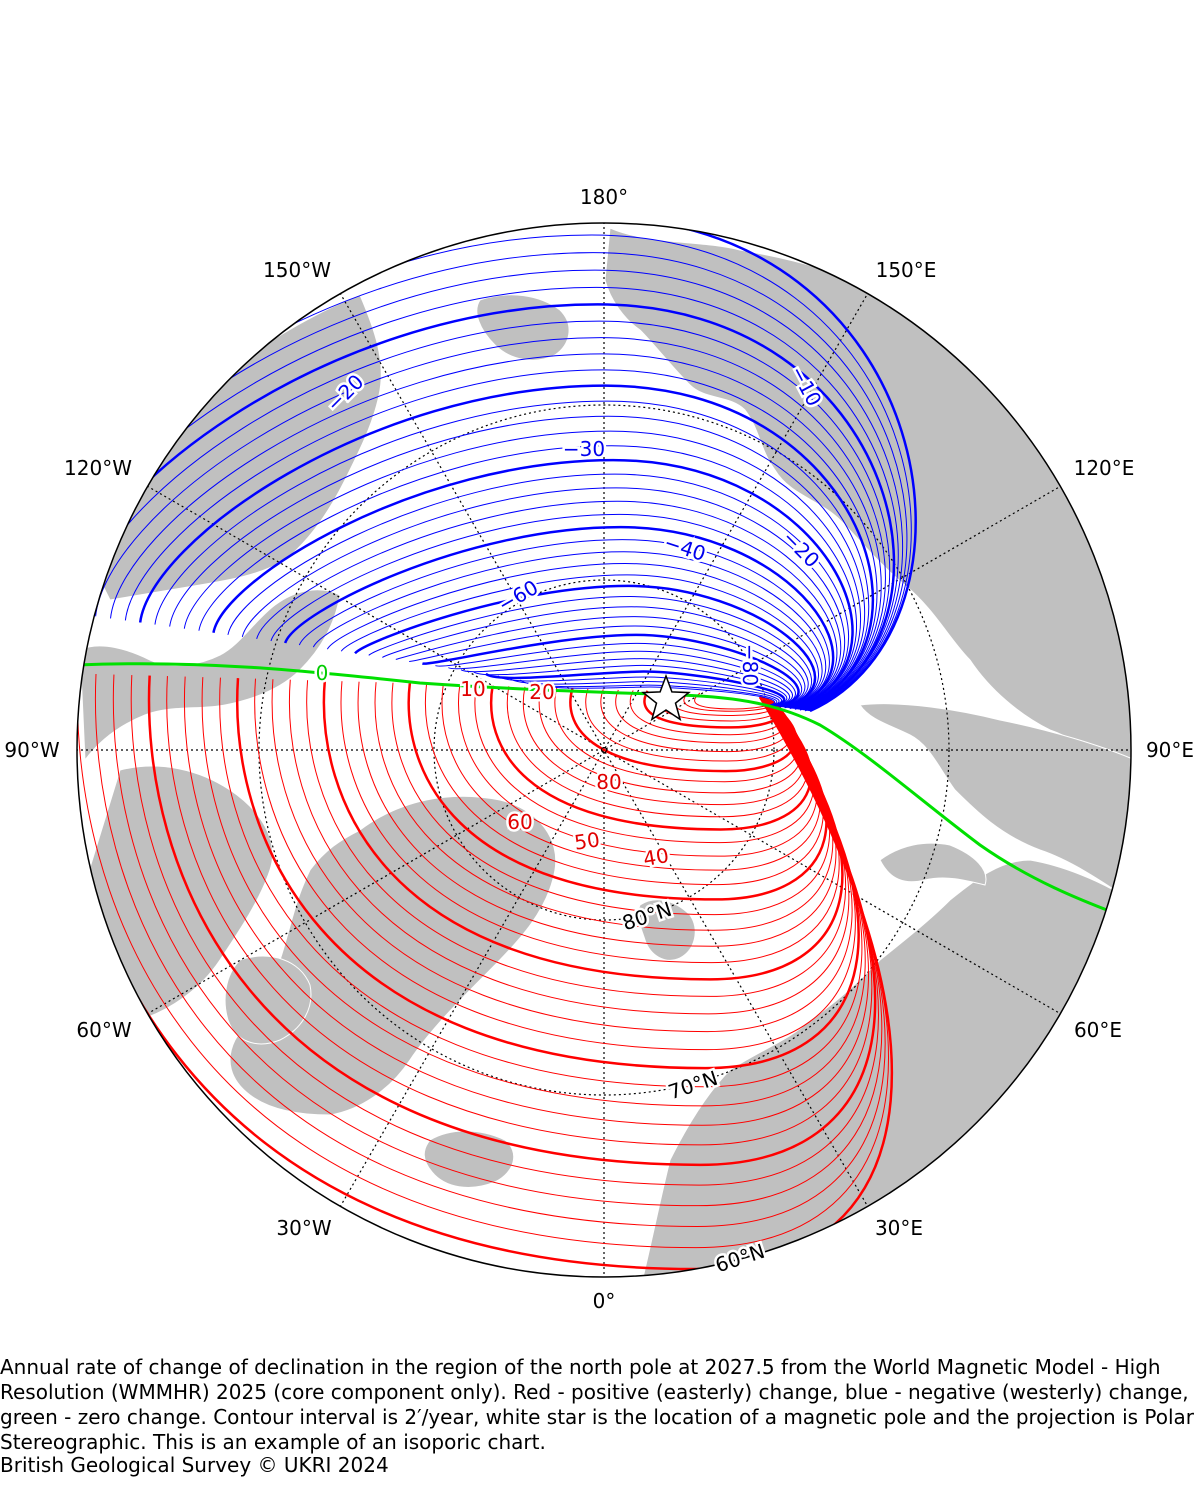 The width and height of the screenshot is (1200, 1500). Describe the element at coordinates (899, 1228) in the screenshot. I see `lon-label-30e: 30°E` at that location.